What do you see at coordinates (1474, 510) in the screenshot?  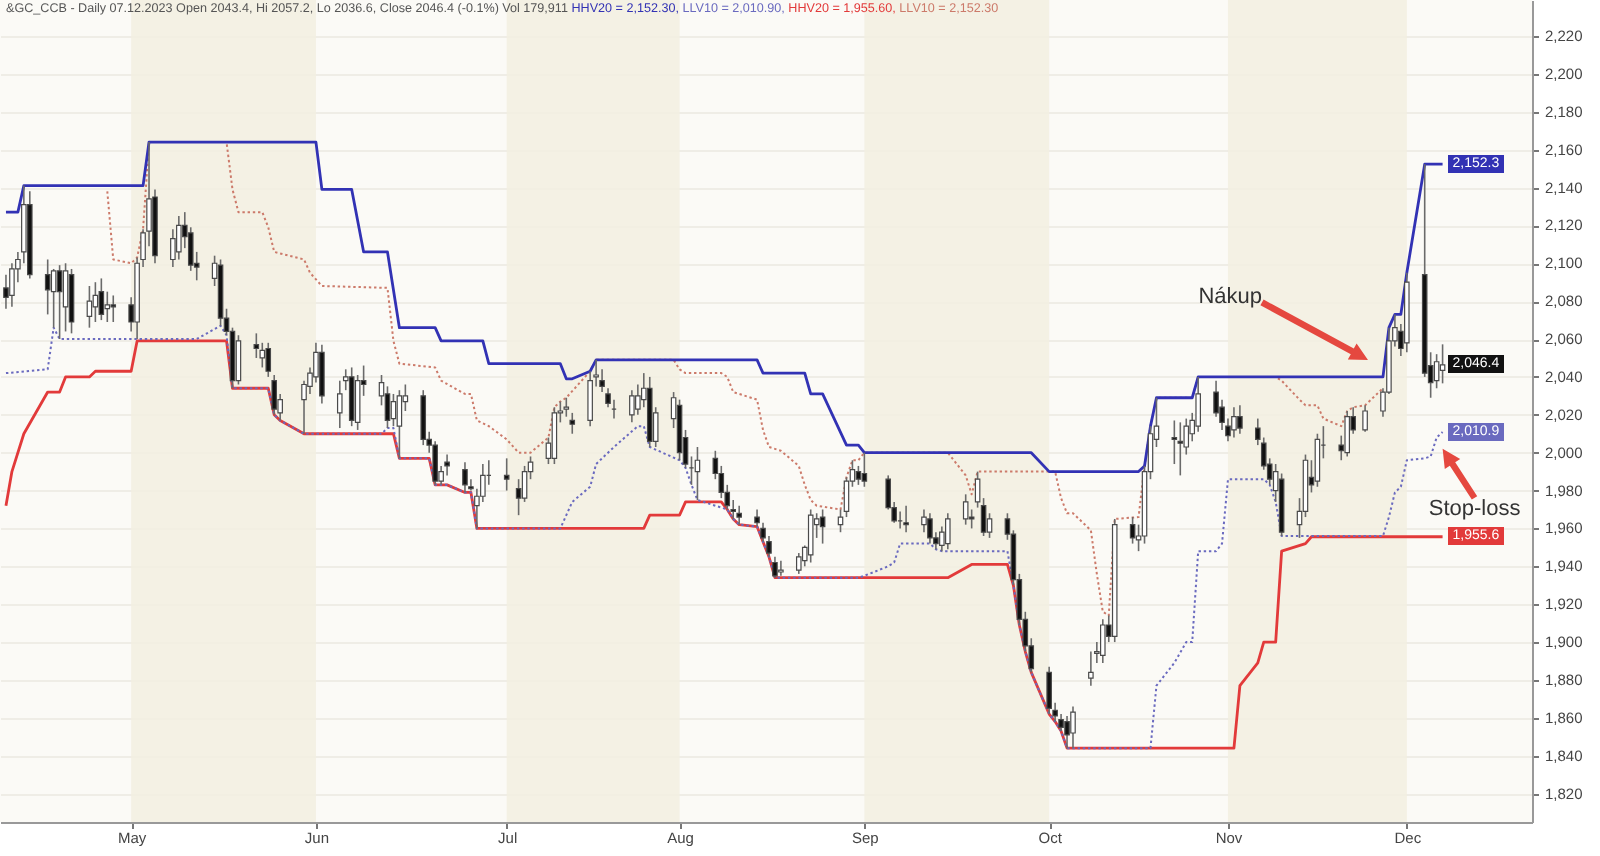 I see `annotation: Stop-loss` at bounding box center [1474, 510].